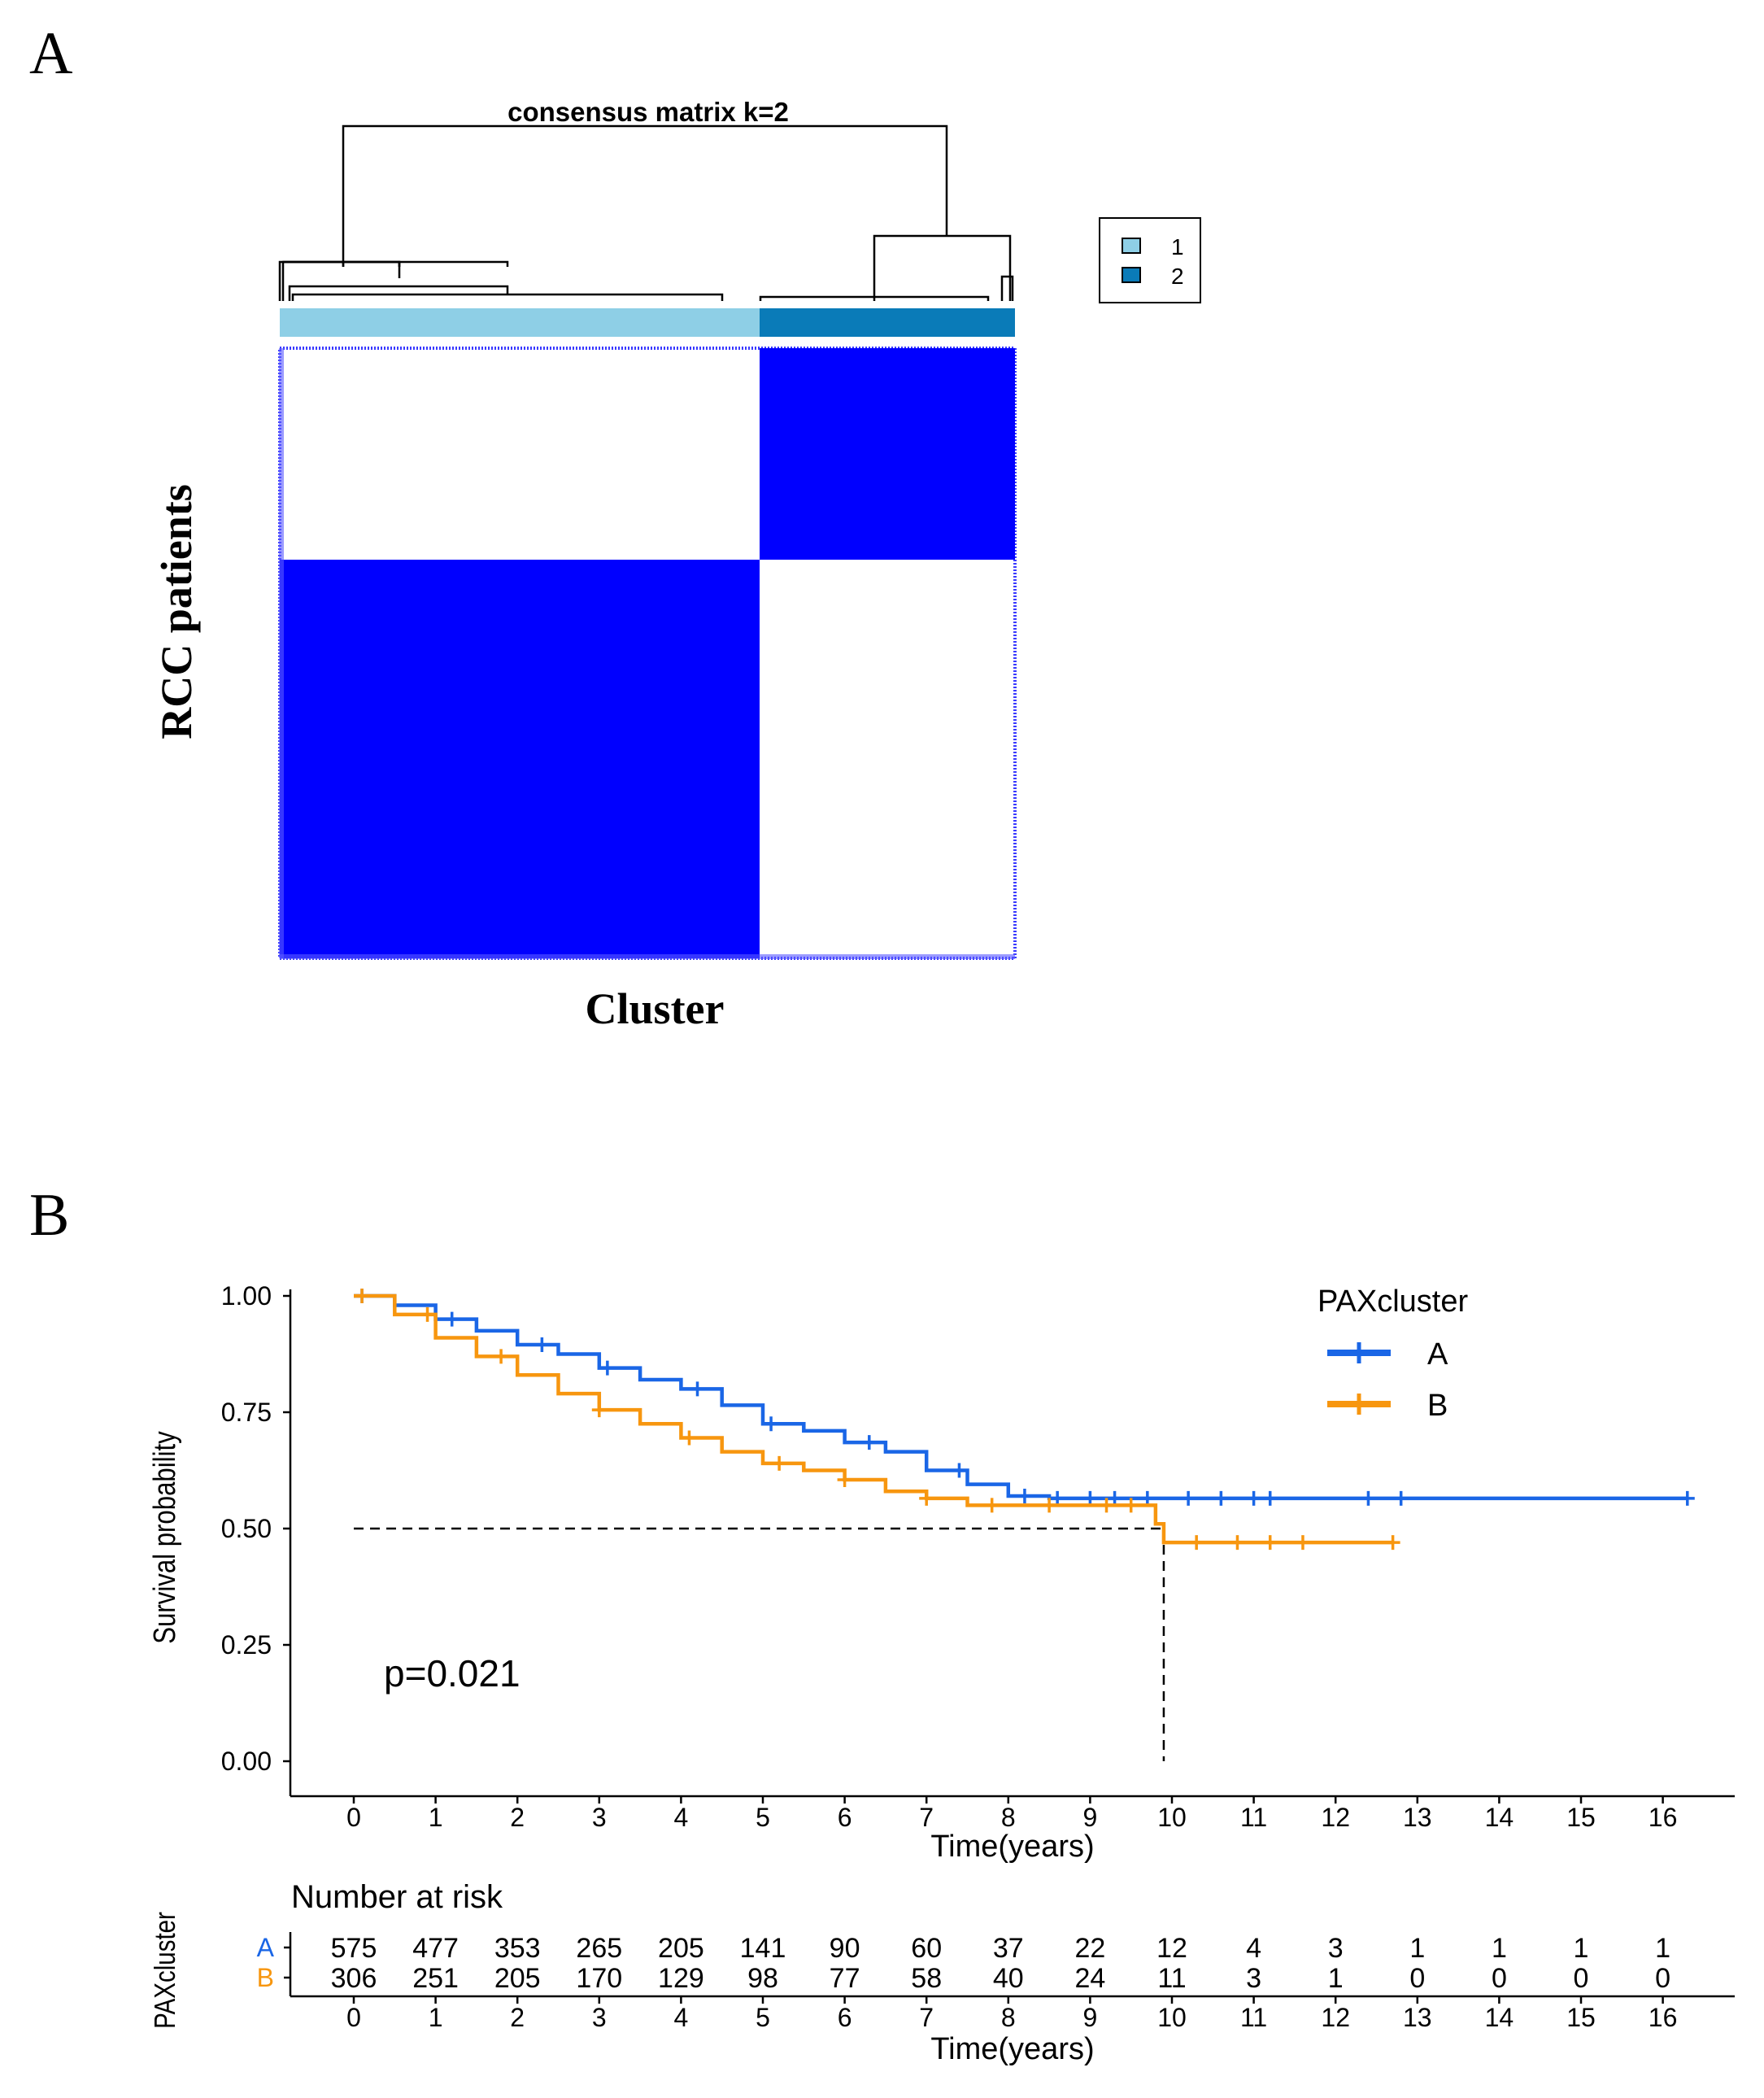 Image resolution: width=1764 pixels, height=2098 pixels. What do you see at coordinates (1171, 1978) in the screenshot?
I see `risk-cell-B-10: 11` at bounding box center [1171, 1978].